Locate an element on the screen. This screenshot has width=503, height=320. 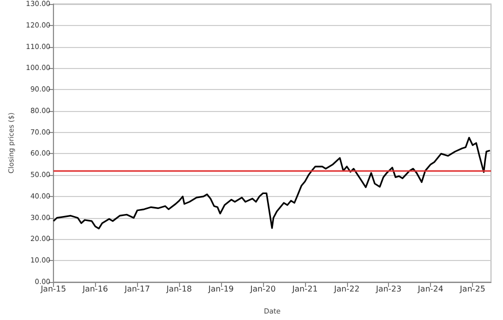
x-tick-label: Jan-25 is located at coordinates (472, 289).